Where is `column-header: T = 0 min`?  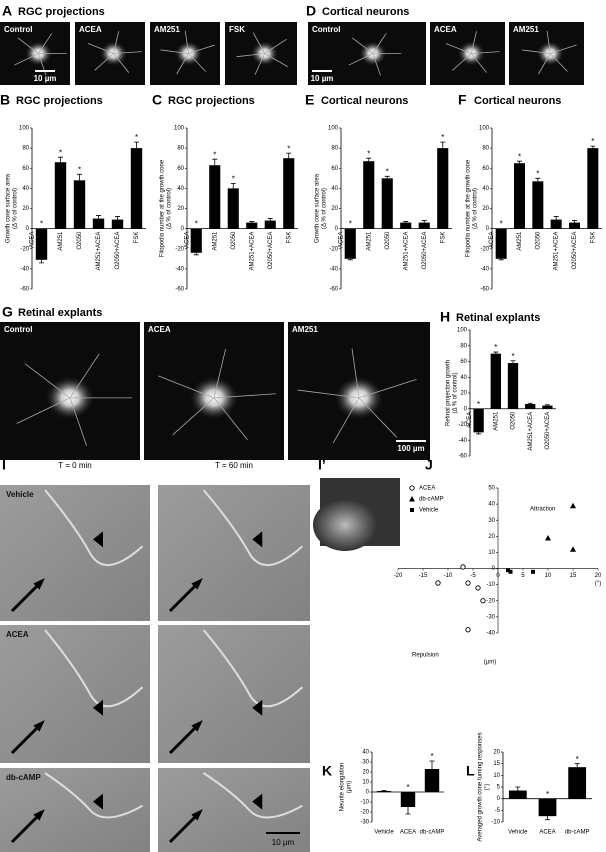 column-header: T = 0 min is located at coordinates (74, 465).